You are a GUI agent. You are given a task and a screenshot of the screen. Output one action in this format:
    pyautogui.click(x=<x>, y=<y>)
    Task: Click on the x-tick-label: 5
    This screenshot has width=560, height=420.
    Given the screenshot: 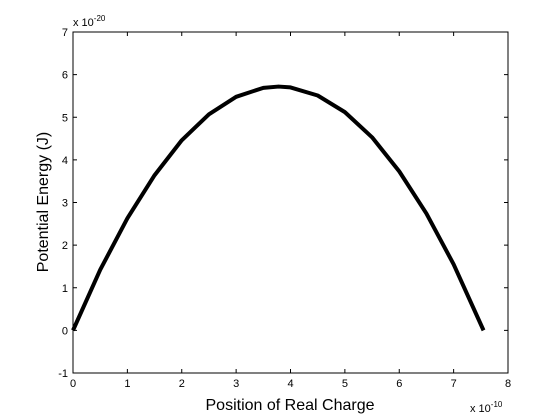 What is the action you would take?
    pyautogui.click(x=345, y=384)
    